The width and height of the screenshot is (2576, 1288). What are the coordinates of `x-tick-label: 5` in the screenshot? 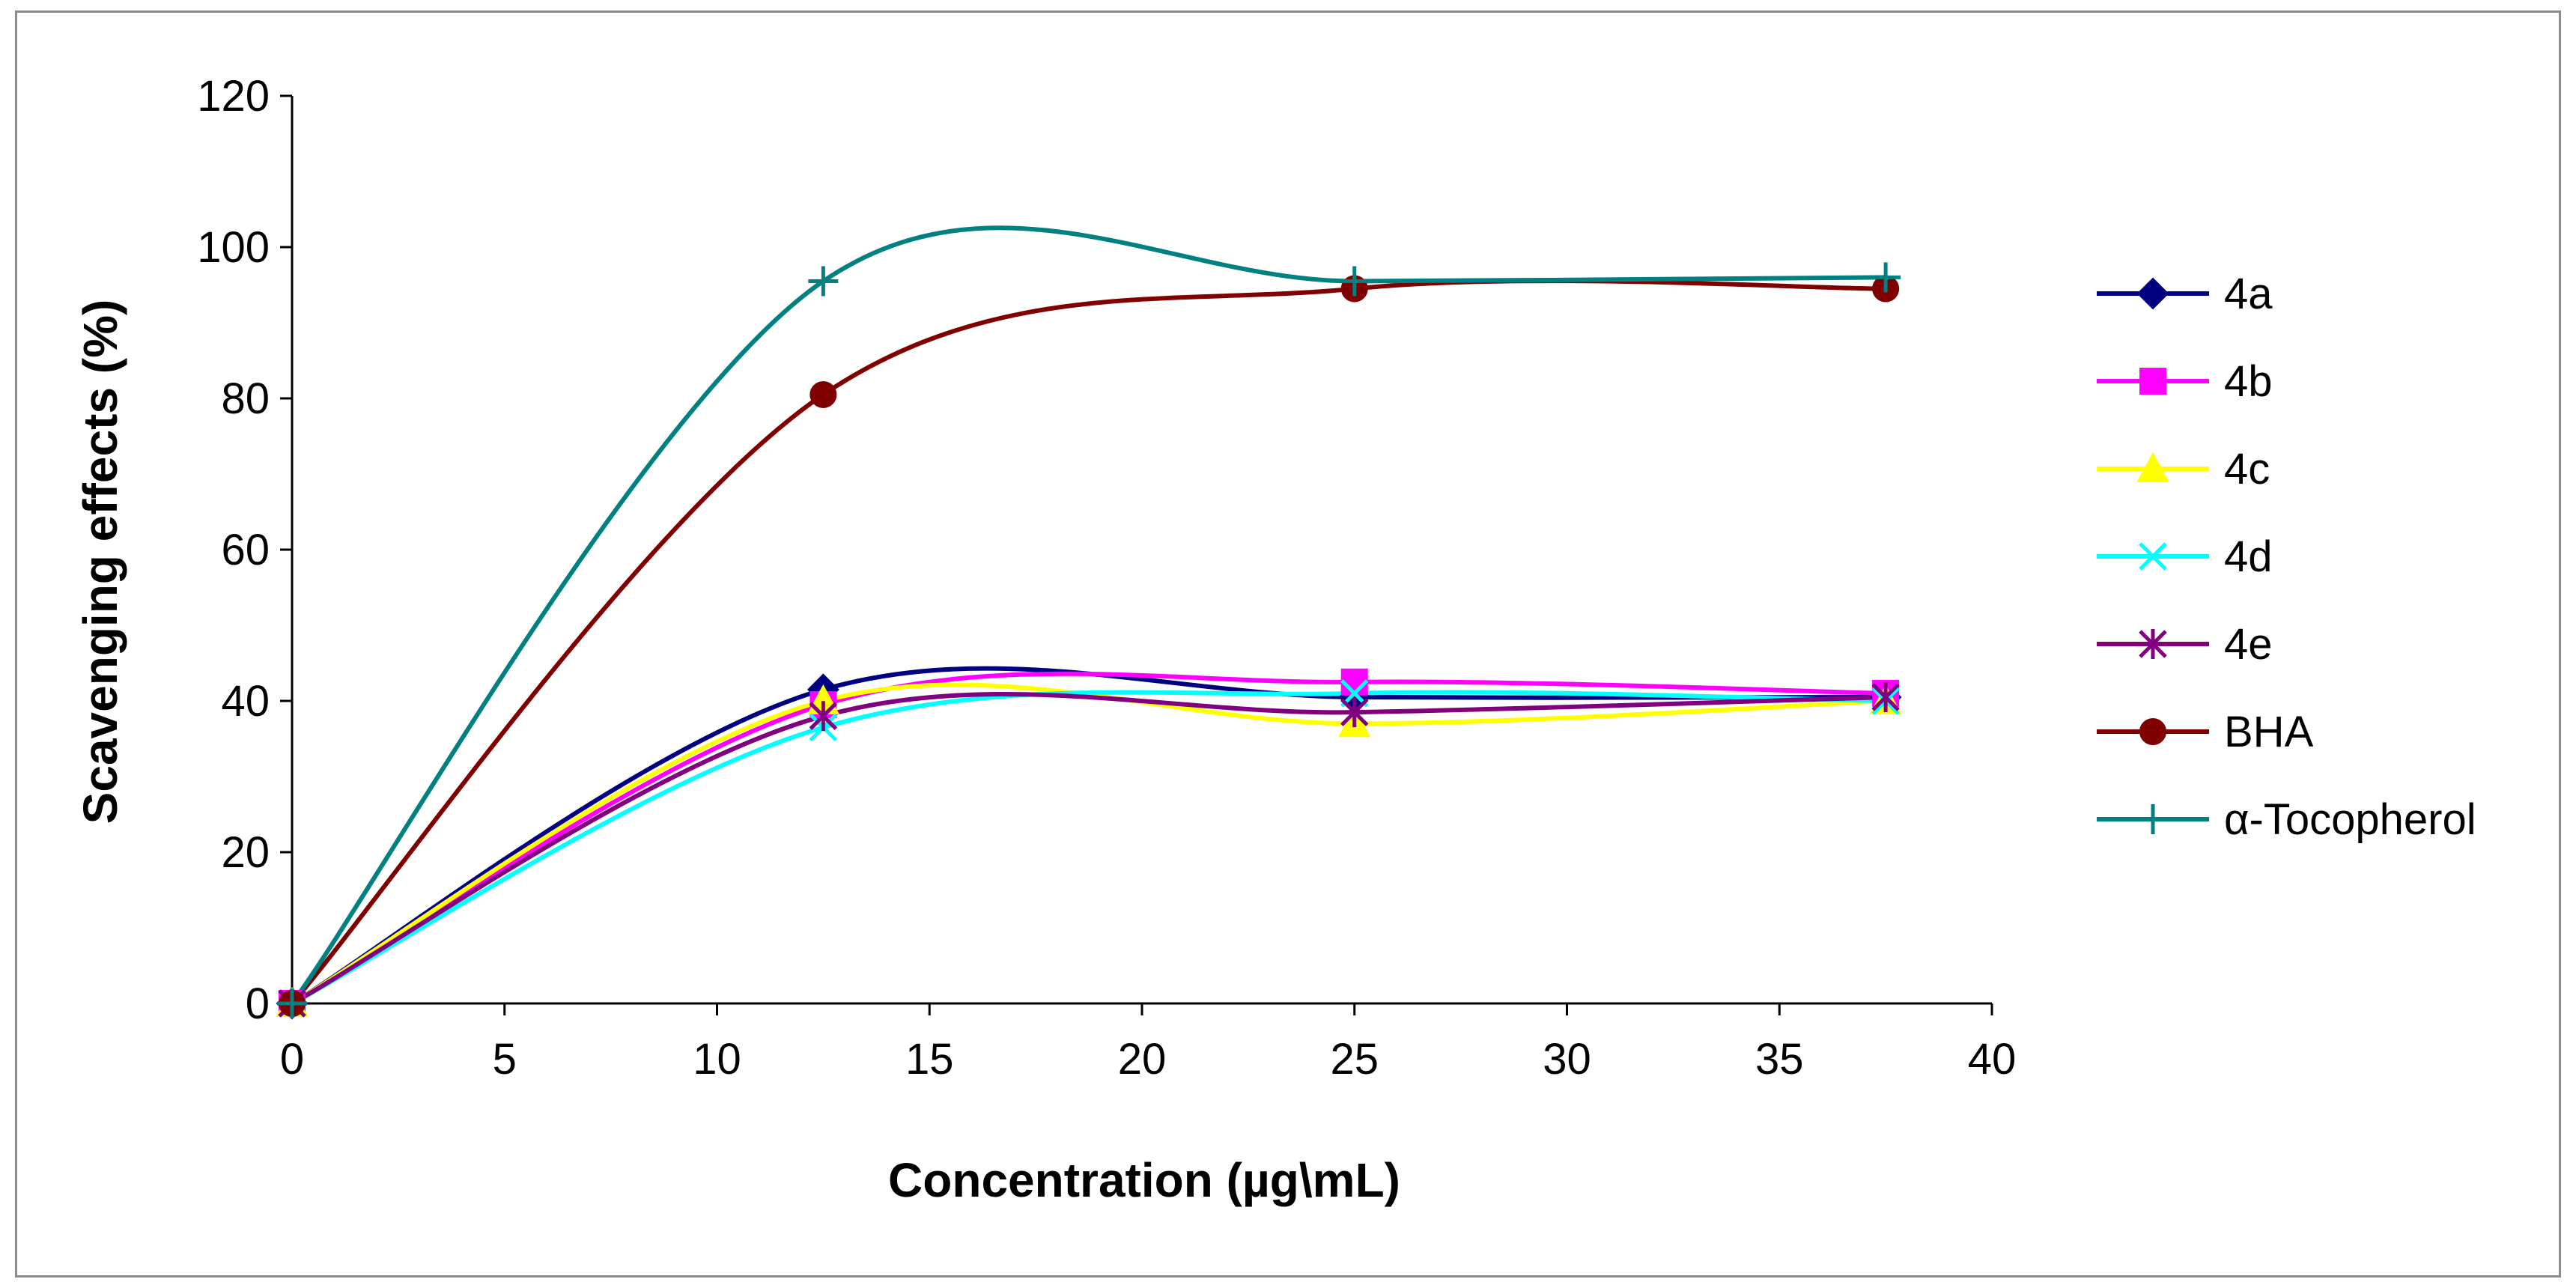 It's located at (505, 1059).